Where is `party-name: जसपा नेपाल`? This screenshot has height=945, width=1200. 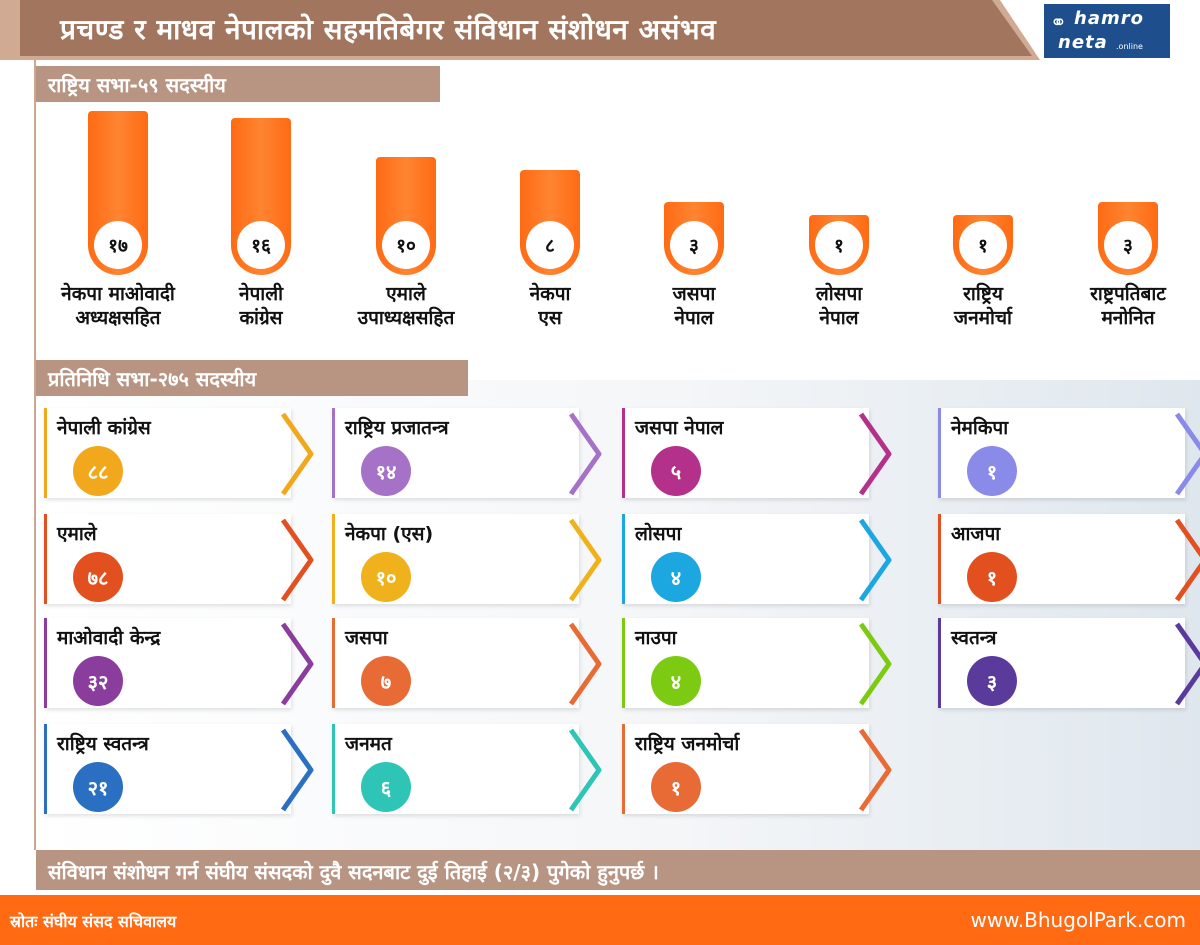
party-name: जसपा नेपाल is located at coordinates (679, 428).